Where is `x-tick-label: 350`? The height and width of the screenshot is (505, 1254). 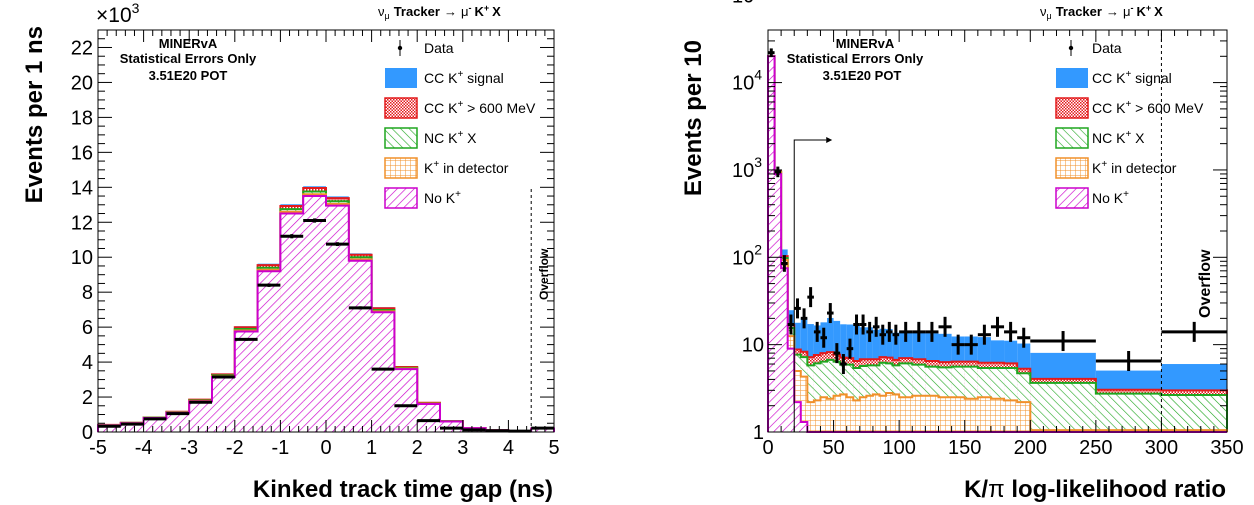
x-tick-label: 350 is located at coordinates (1226, 448).